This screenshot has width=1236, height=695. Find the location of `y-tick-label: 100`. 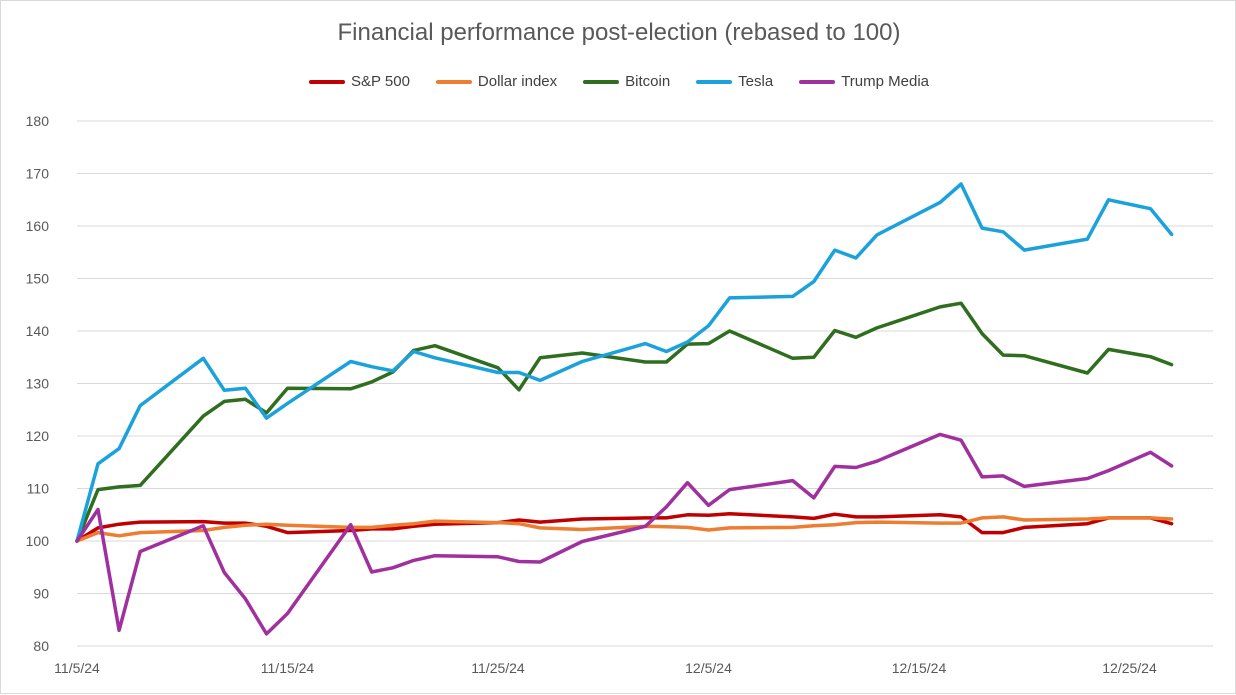

y-tick-label: 100 is located at coordinates (38, 541).